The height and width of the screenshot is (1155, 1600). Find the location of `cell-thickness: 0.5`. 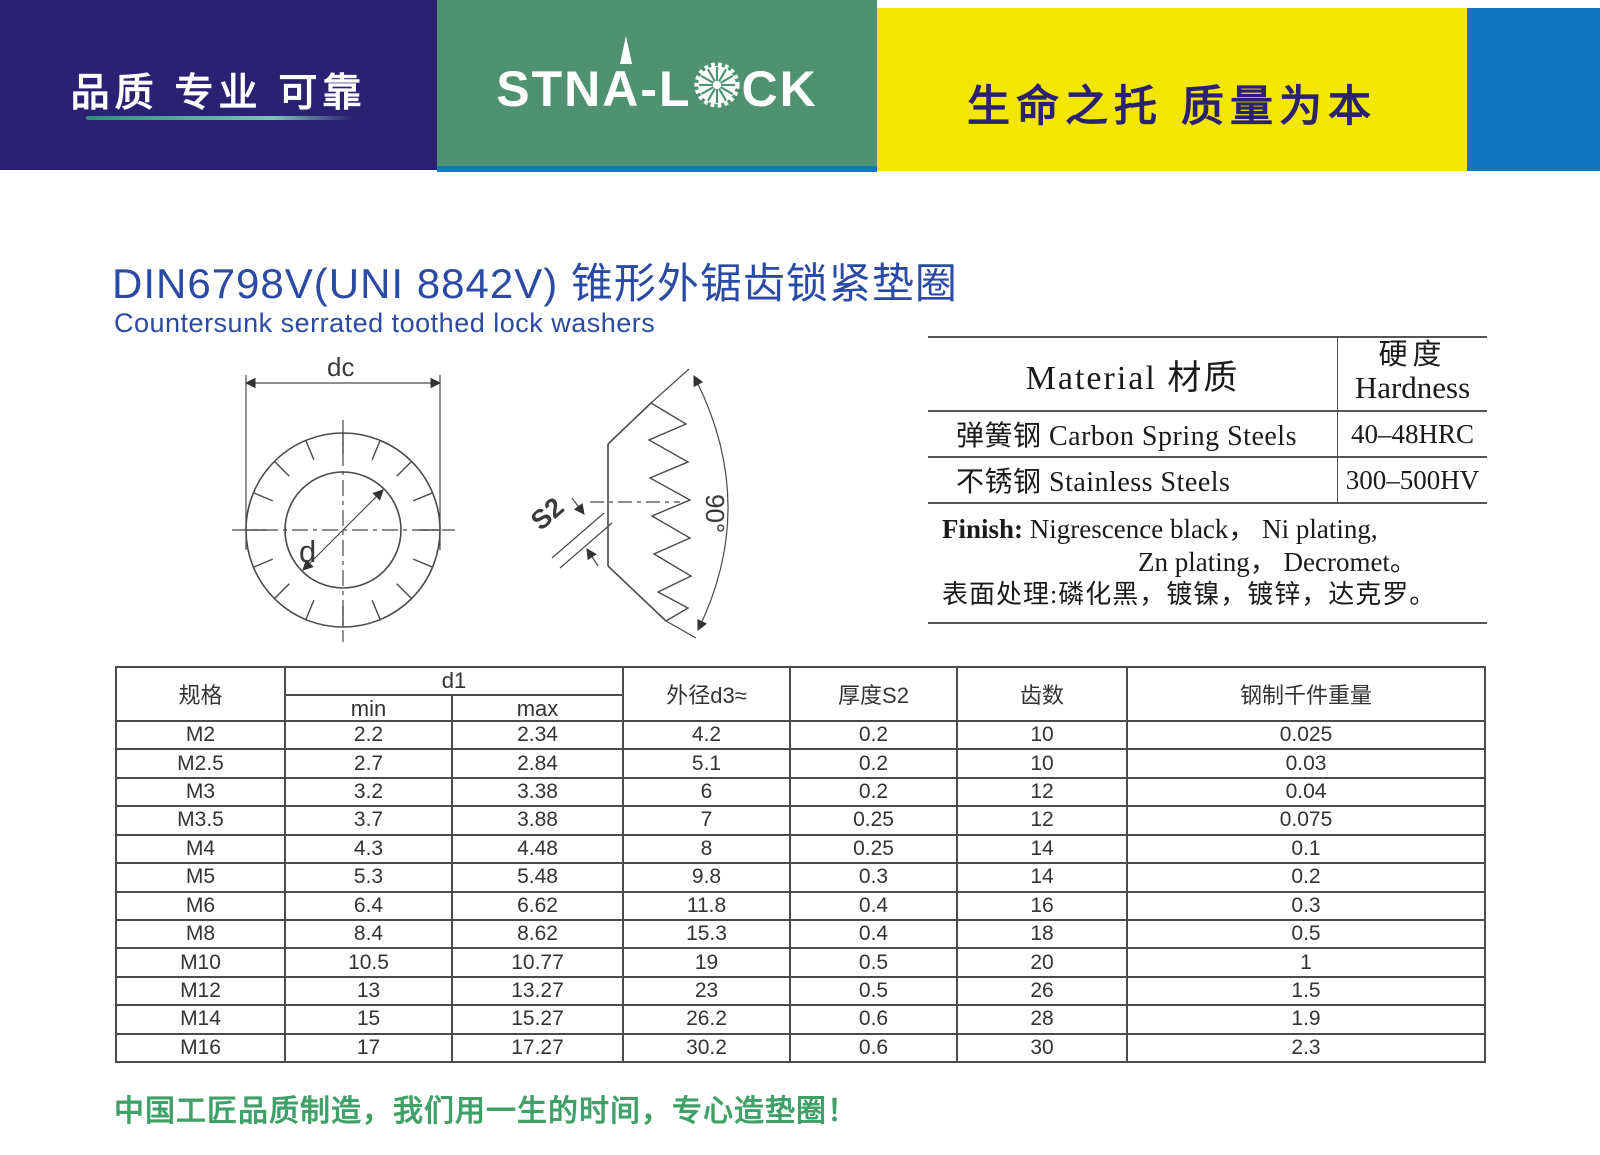

cell-thickness: 0.5 is located at coordinates (874, 991).